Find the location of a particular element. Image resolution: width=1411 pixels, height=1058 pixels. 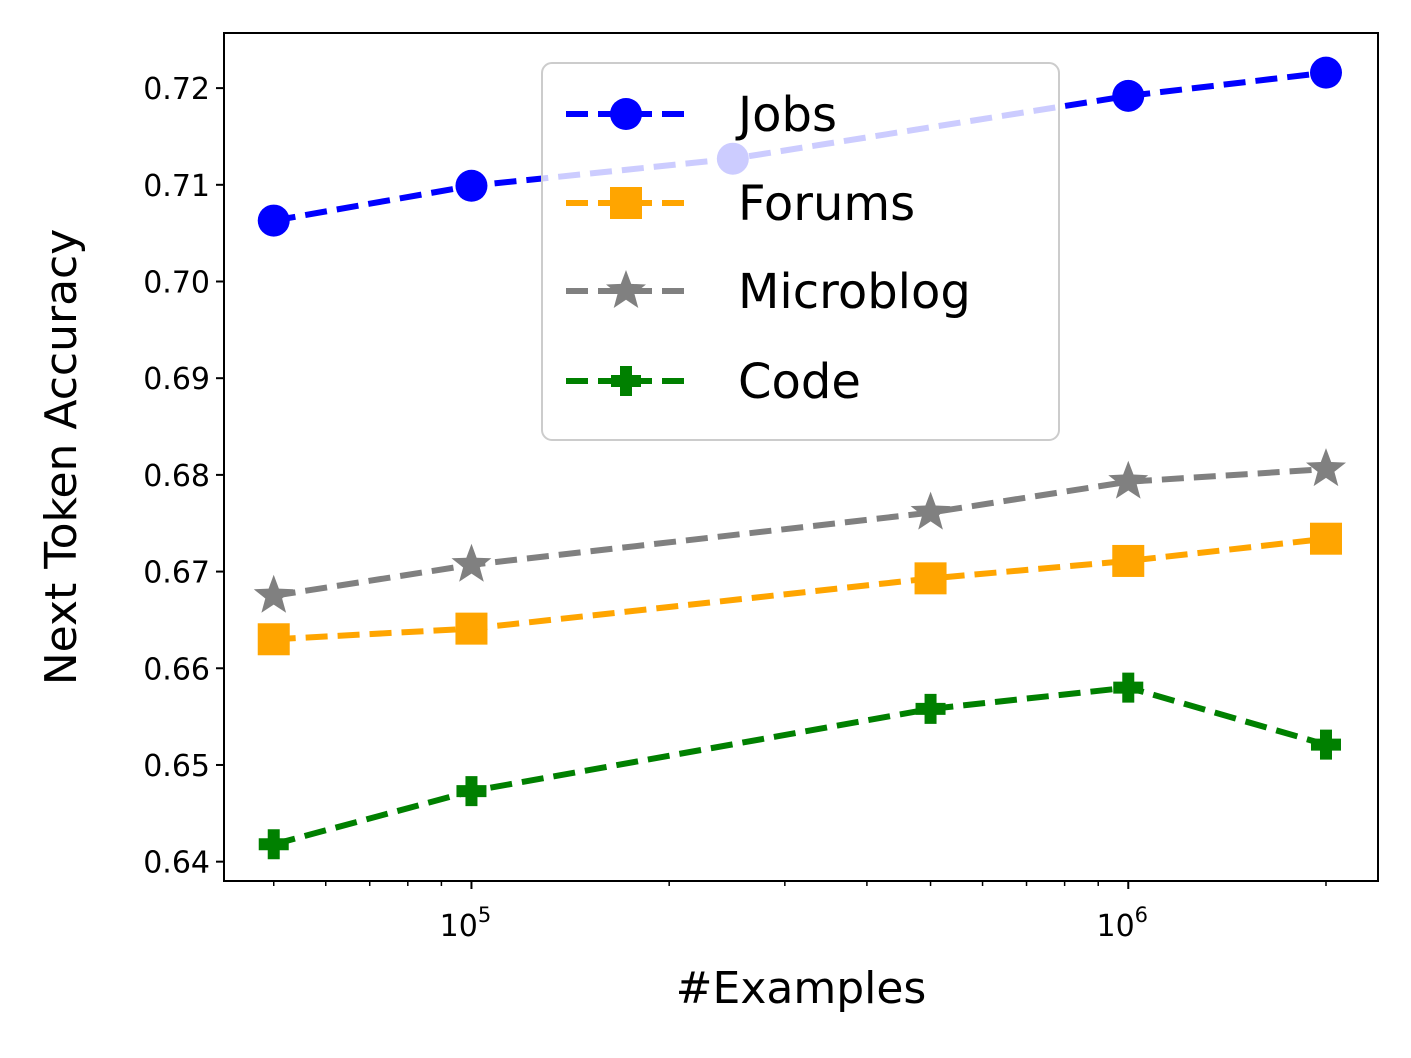

y-tick-label: 0.70 is located at coordinates (176, 283).